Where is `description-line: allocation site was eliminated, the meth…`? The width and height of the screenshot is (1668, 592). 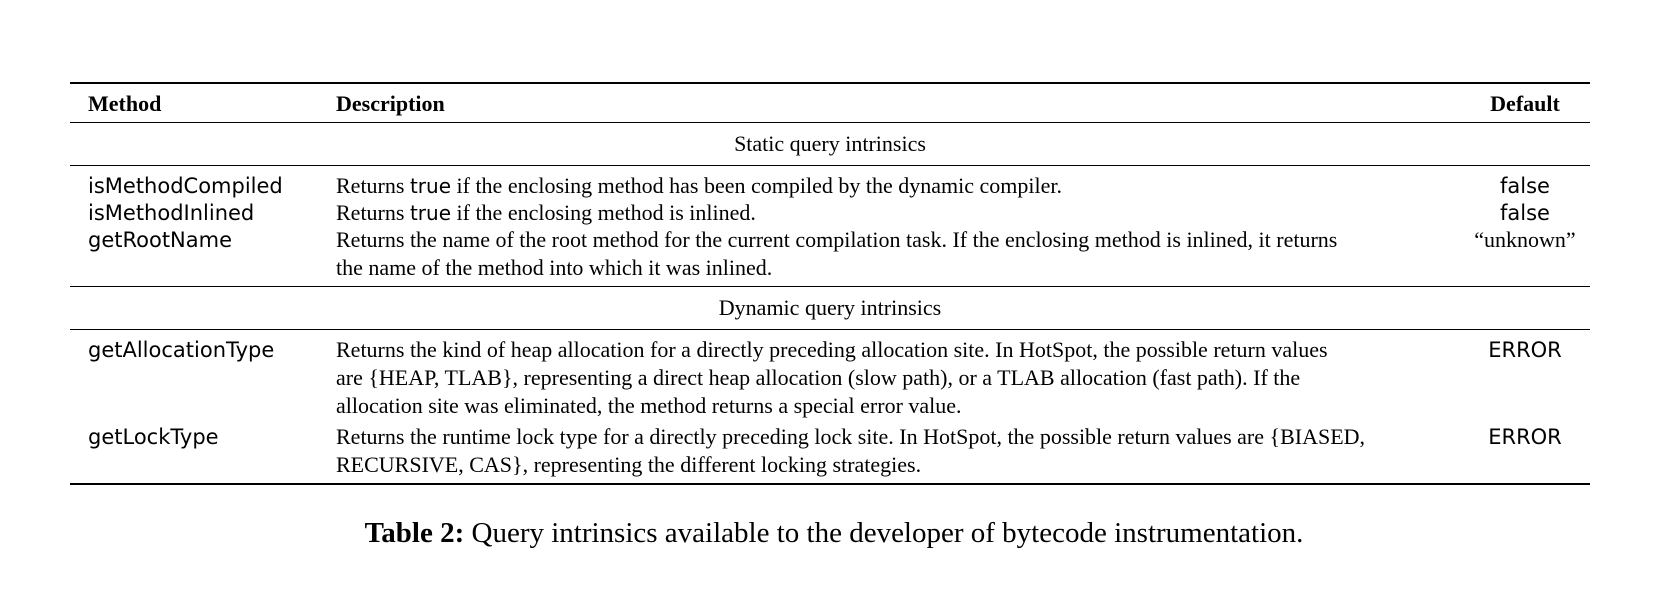 description-line: allocation site was eliminated, the meth… is located at coordinates (649, 405).